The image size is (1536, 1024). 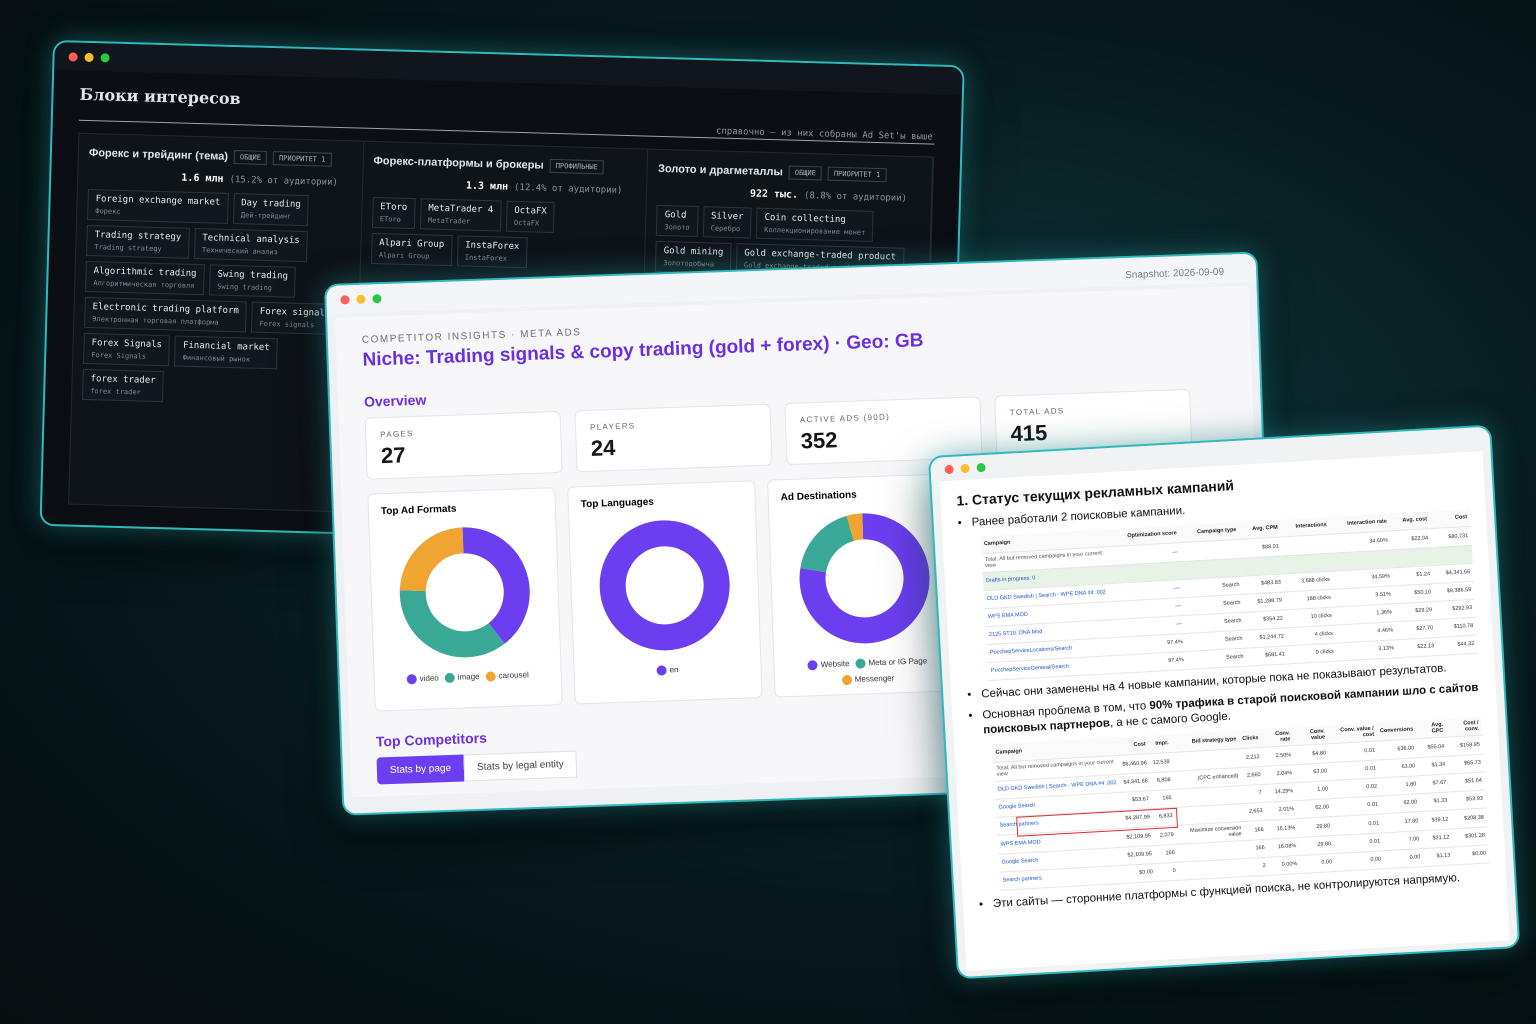 What do you see at coordinates (1162, 781) in the screenshot?
I see `cell: 6,808` at bounding box center [1162, 781].